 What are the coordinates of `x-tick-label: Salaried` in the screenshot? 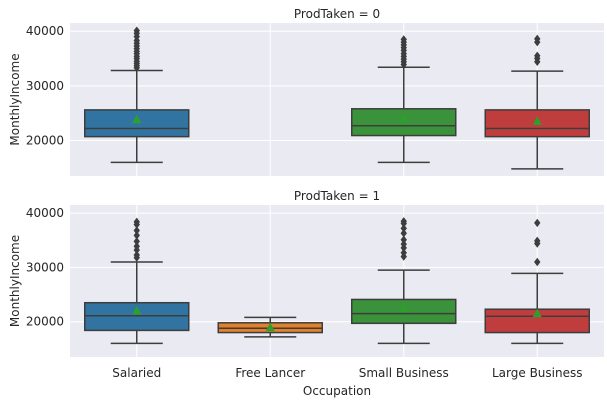 It's located at (136, 373).